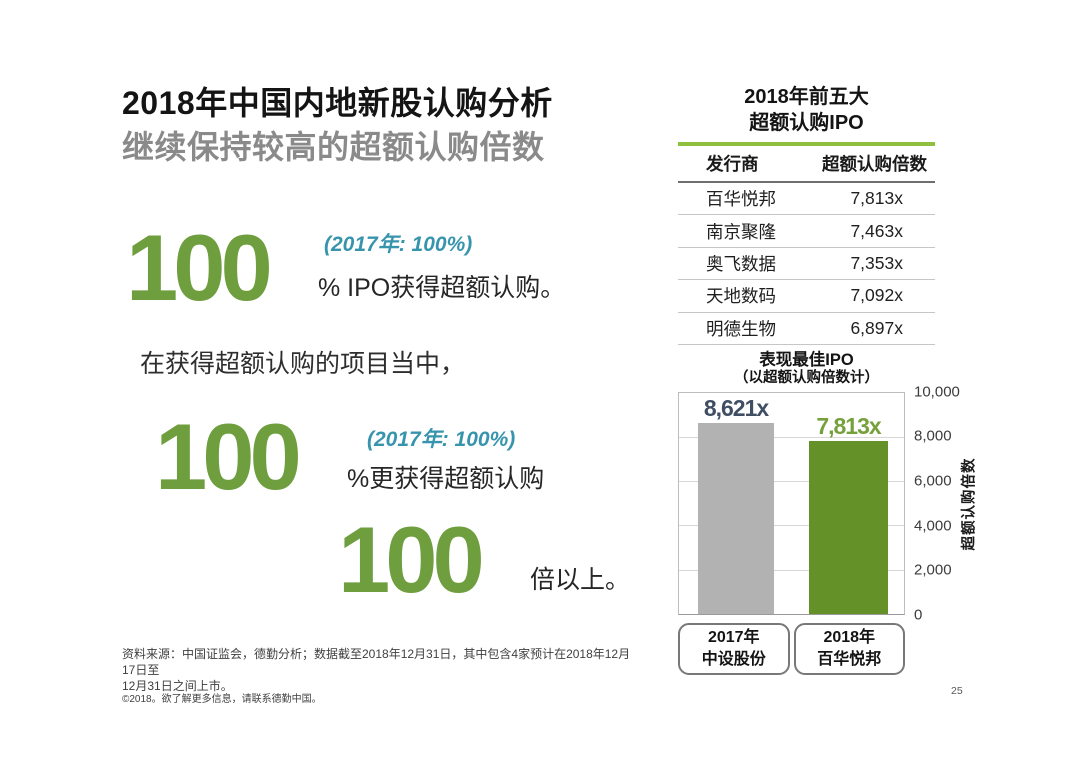  I want to click on stat-ipo-oversubscribed: 100 (2017年: 100%) % IPO获得超额认购。, so click(361, 265).